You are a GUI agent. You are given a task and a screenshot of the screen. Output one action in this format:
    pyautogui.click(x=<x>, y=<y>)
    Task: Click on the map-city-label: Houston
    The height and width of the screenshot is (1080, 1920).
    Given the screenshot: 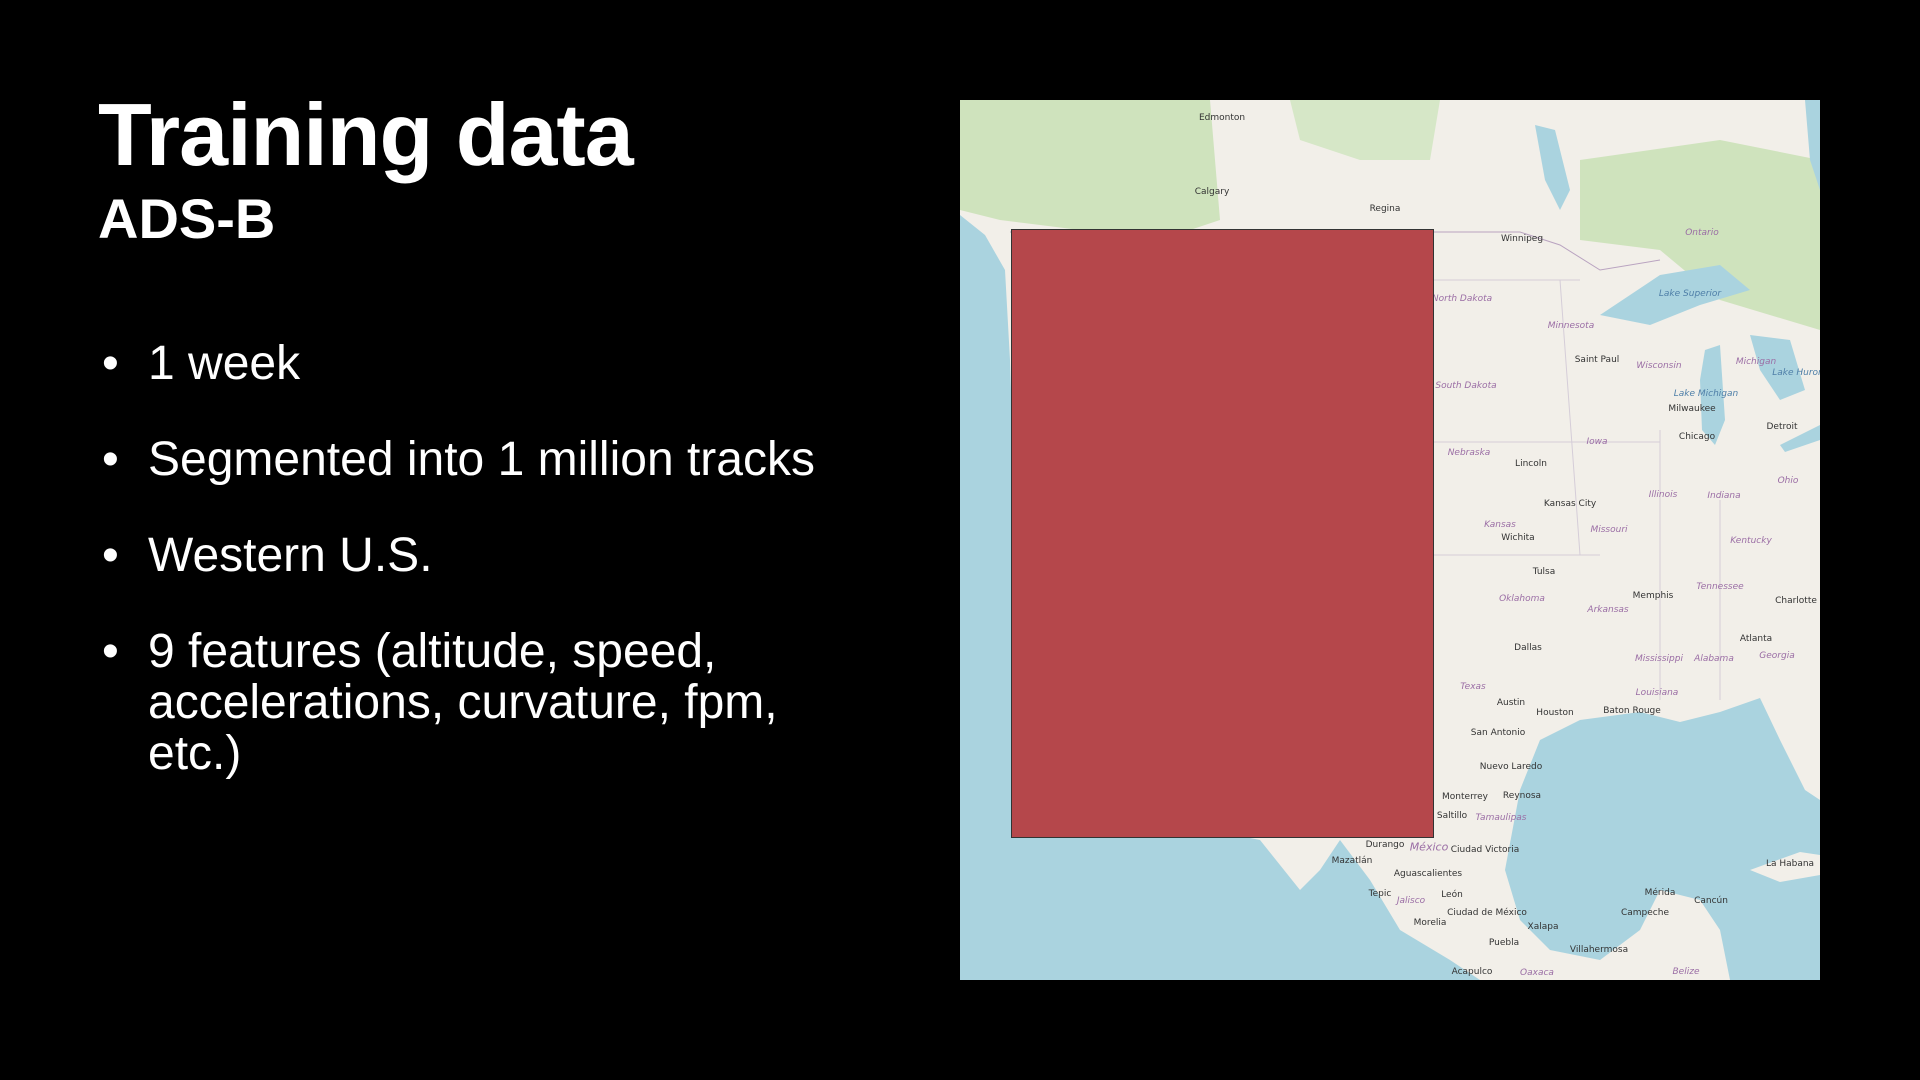 What is the action you would take?
    pyautogui.click(x=1555, y=713)
    